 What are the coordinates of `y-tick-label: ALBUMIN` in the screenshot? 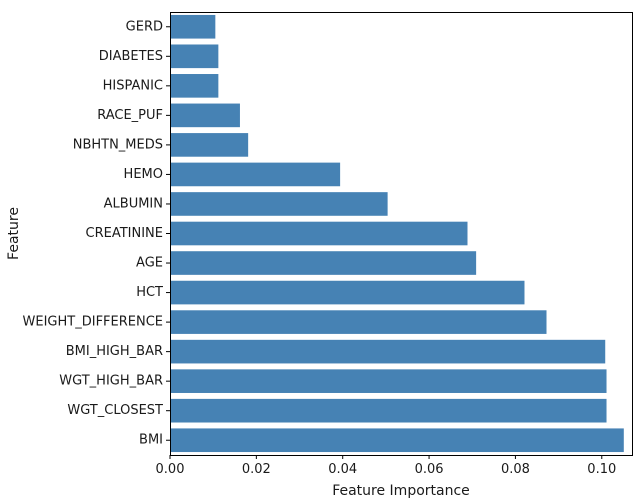 It's located at (133, 203).